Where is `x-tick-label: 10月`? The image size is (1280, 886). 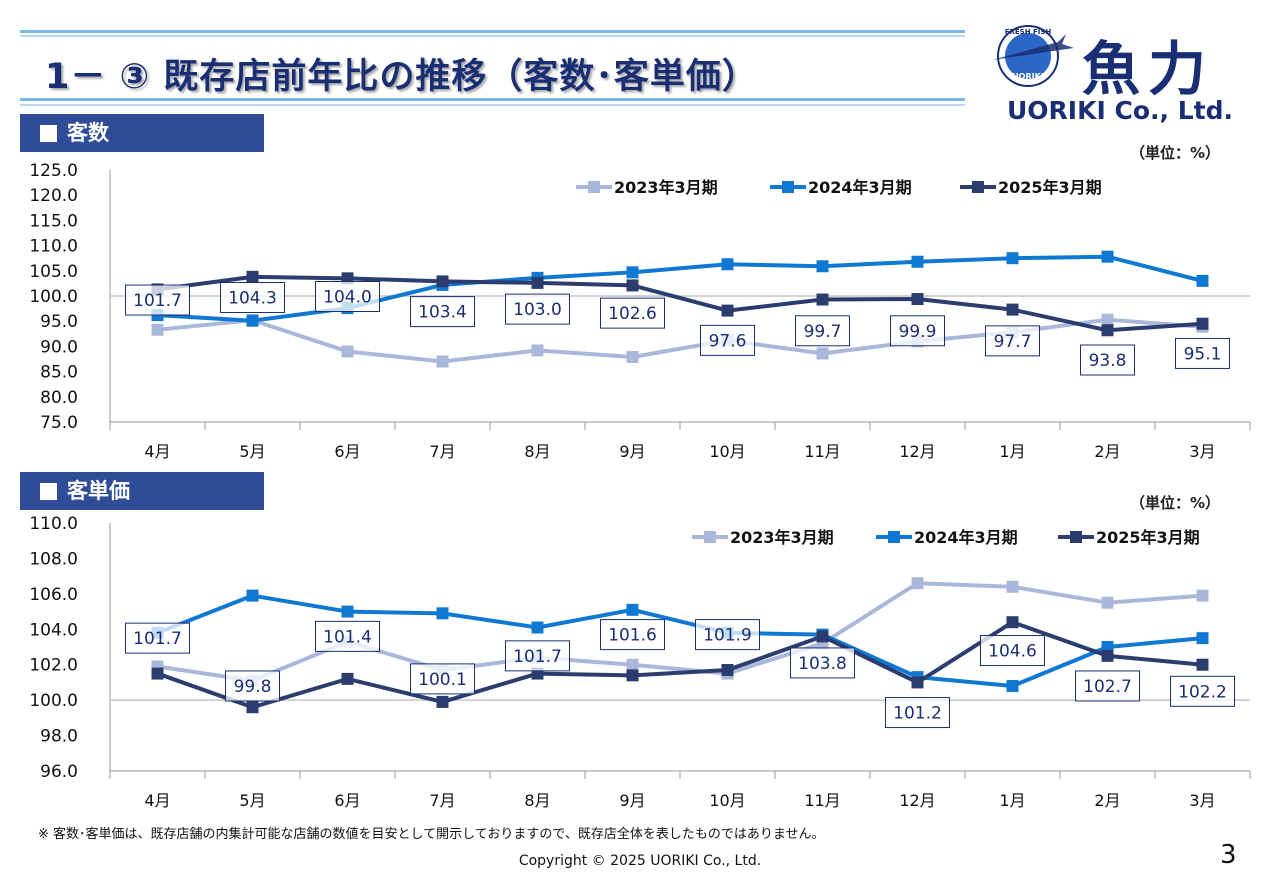
x-tick-label: 10月 is located at coordinates (727, 451).